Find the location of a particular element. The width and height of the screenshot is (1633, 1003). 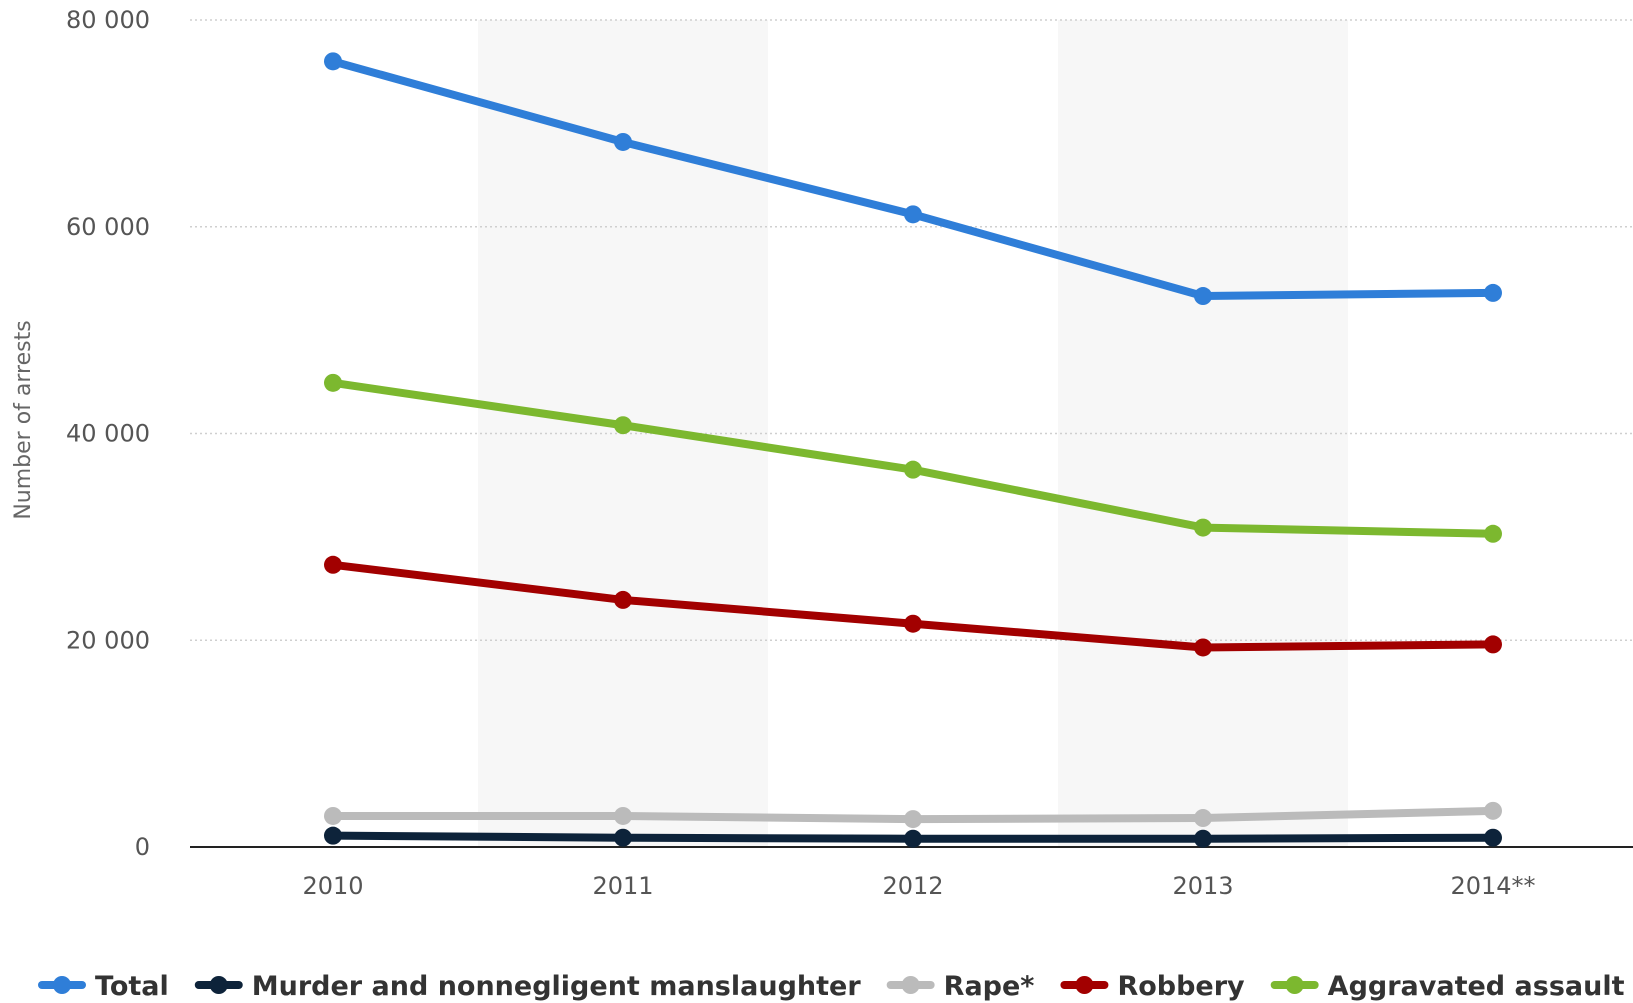

legend-label: Murder and nonnegligent manslaughter is located at coordinates (557, 986).